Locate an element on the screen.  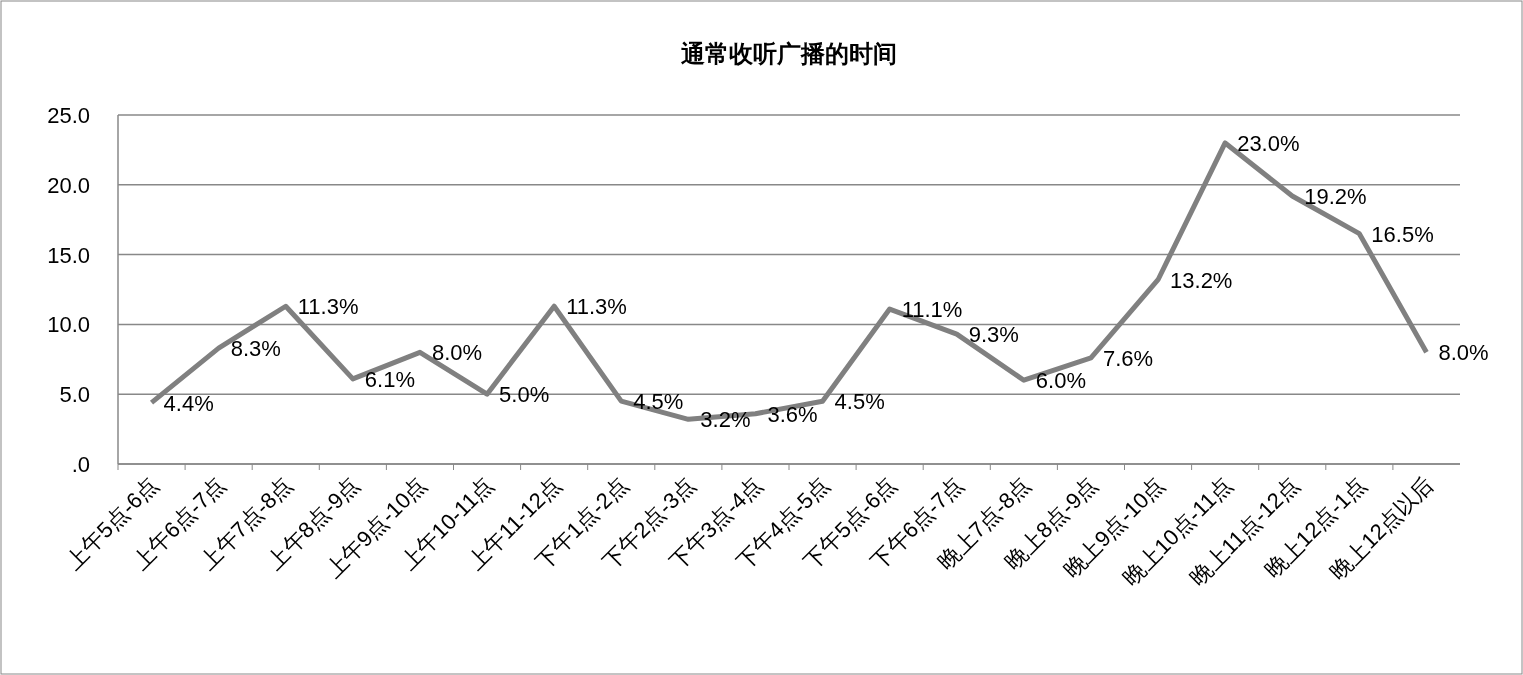
y-tick-label: 25.0 is located at coordinates (68, 115).